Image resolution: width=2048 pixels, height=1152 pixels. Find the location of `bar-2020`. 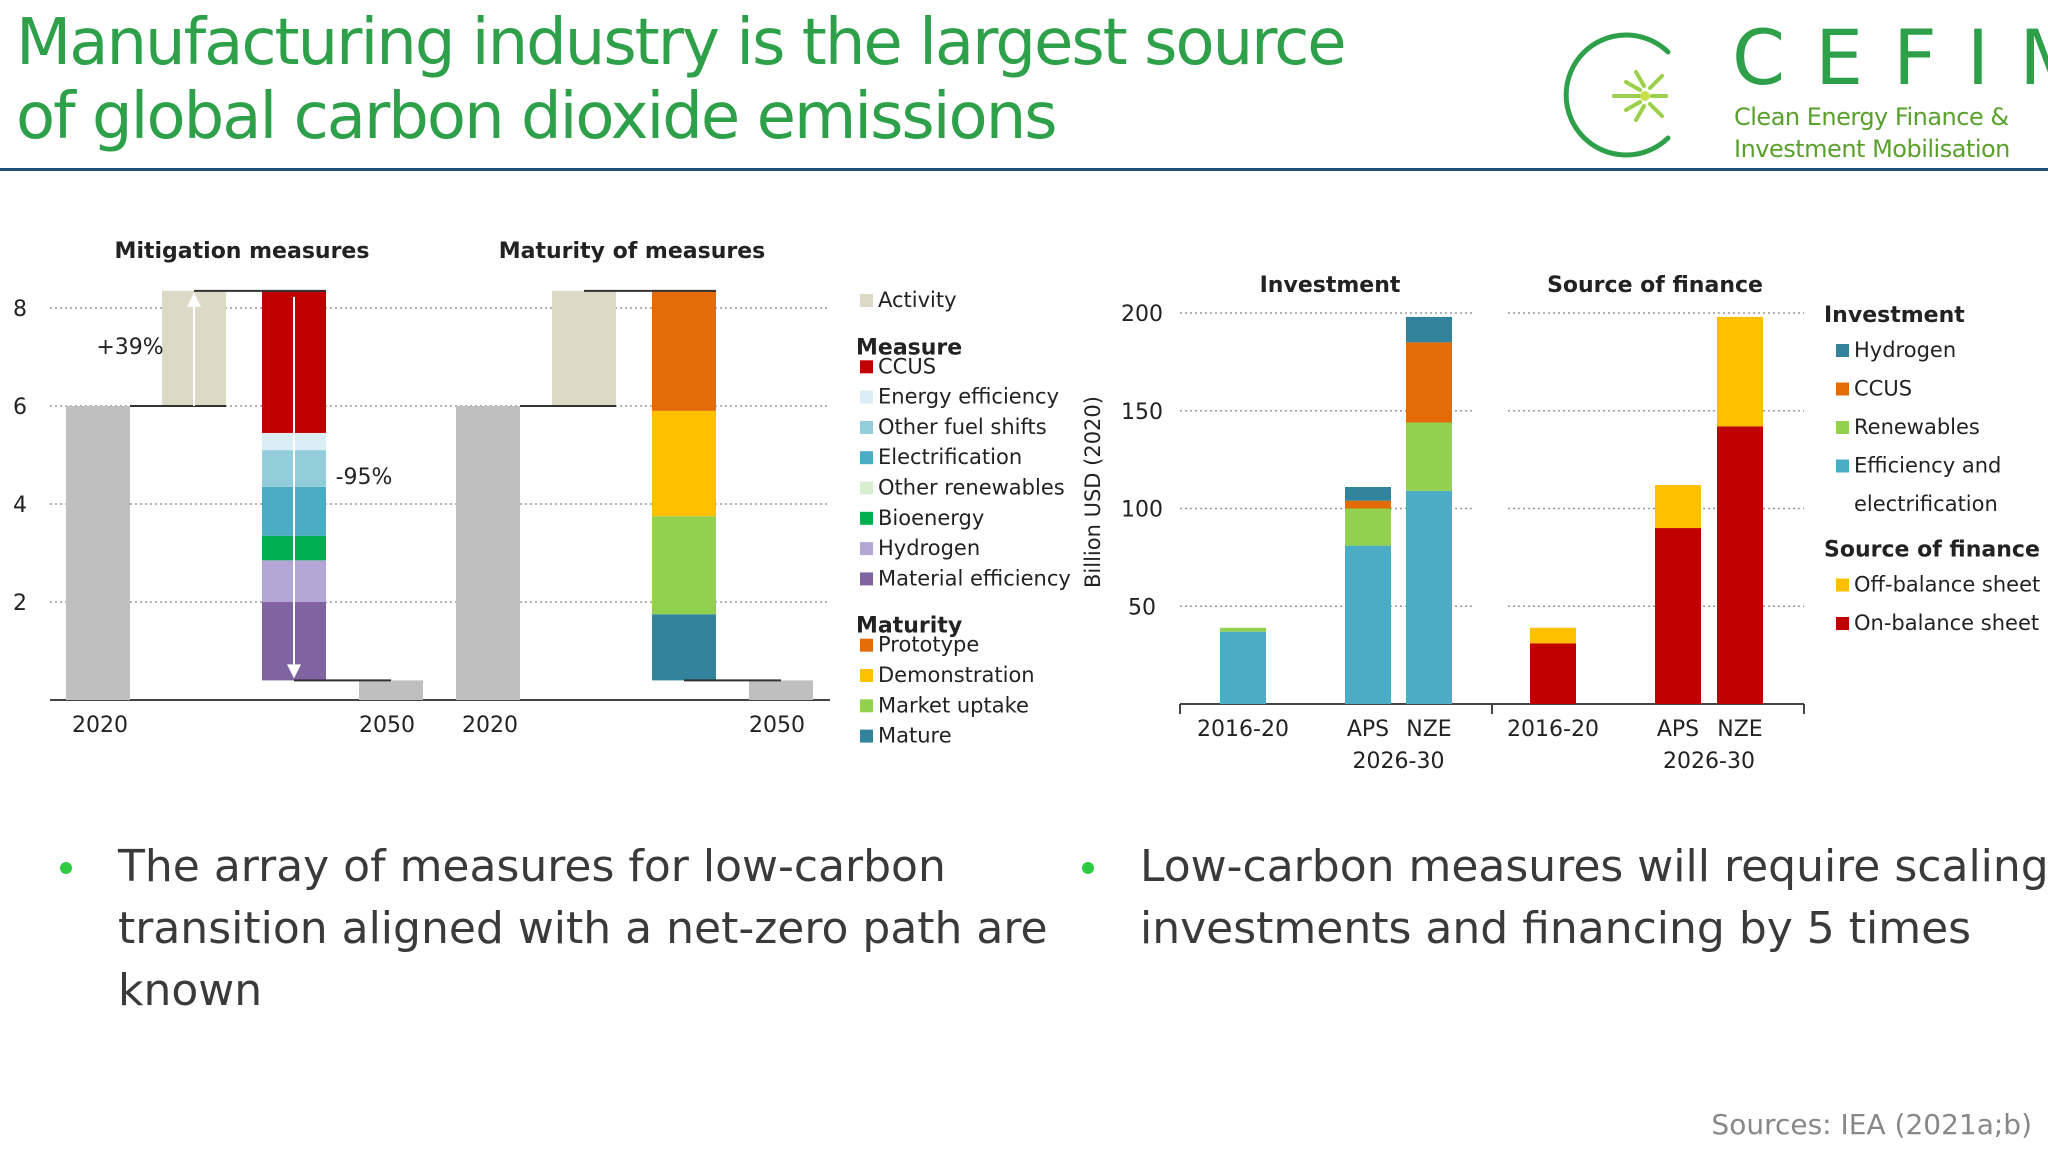

bar-2020 is located at coordinates (98, 553).